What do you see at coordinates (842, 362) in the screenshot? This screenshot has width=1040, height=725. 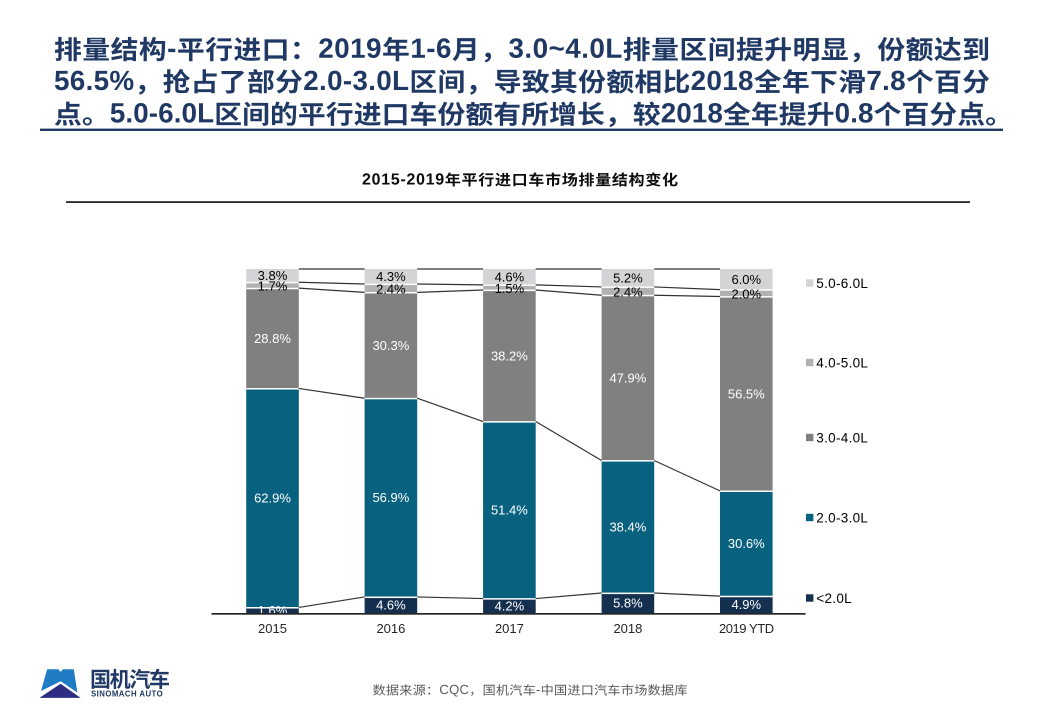 I see `svg-text: 4.0-5.0L` at bounding box center [842, 362].